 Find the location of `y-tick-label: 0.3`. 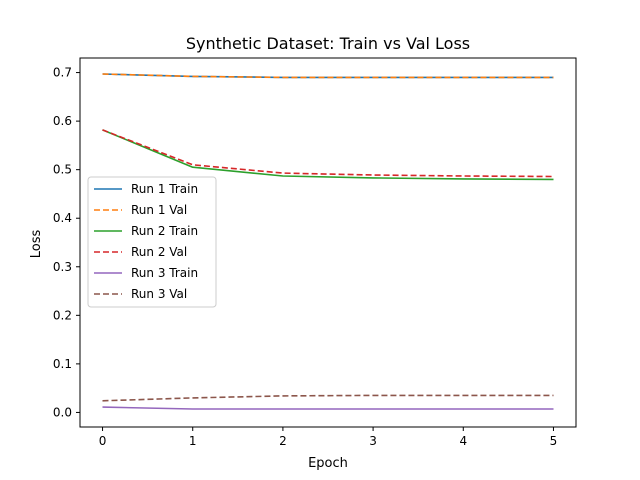

y-tick-label: 0.3 is located at coordinates (62, 267).